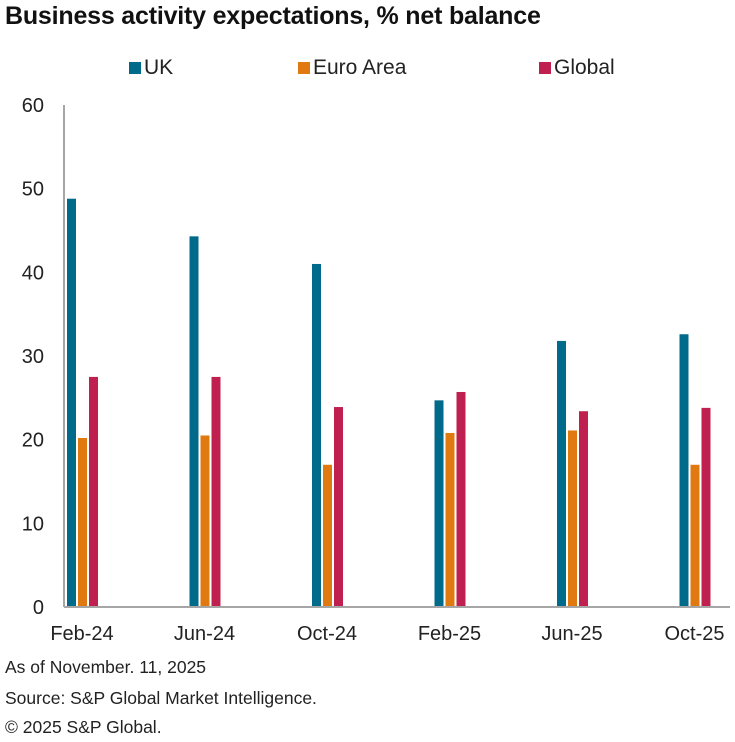 The image size is (735, 742). I want to click on x-tick-labels: Feb-24 Jun-24 Oct-24 Feb-25 Jun-25 Oct-25, so click(387, 634).